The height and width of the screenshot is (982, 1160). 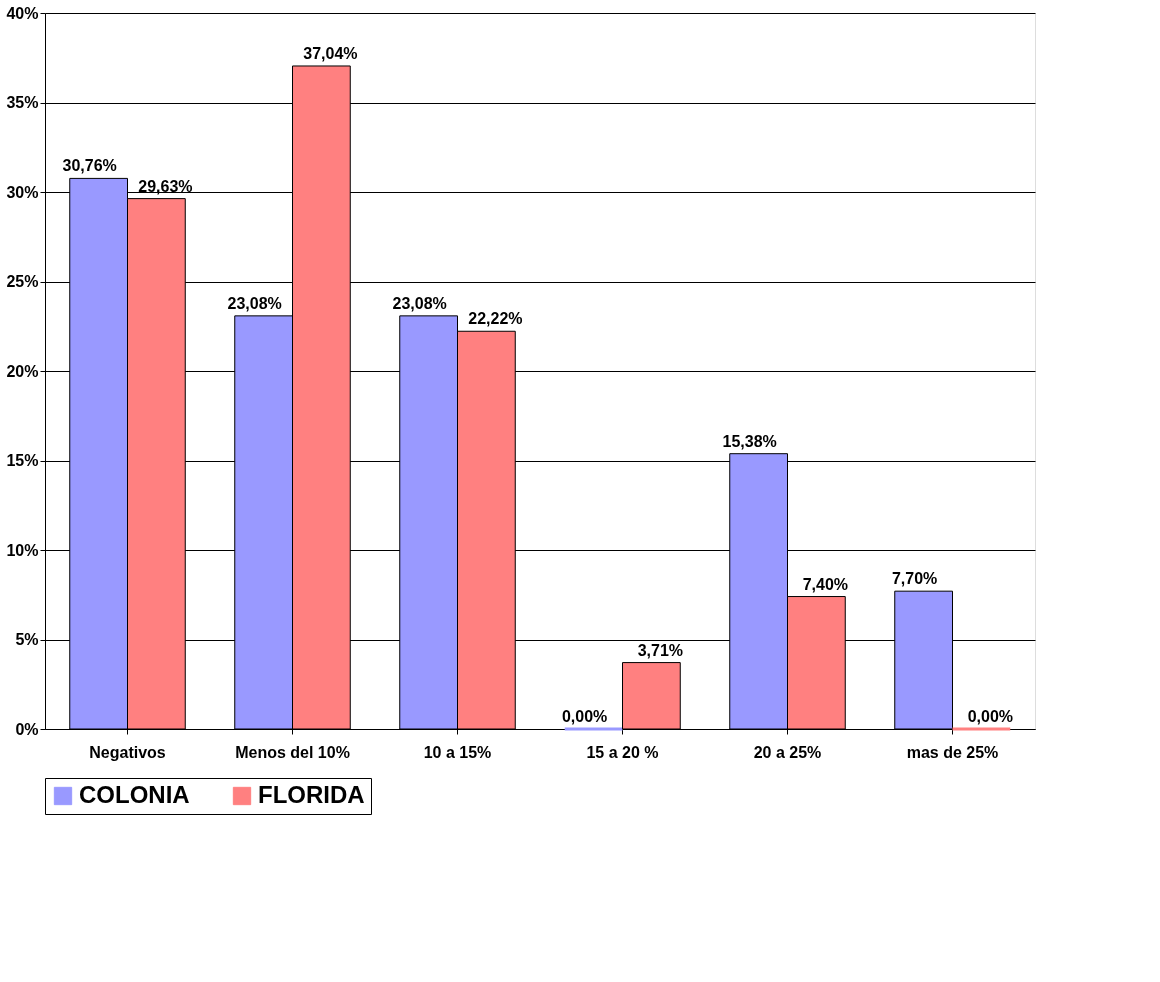 What do you see at coordinates (660, 650) in the screenshot?
I see `data-label: 3,71%` at bounding box center [660, 650].